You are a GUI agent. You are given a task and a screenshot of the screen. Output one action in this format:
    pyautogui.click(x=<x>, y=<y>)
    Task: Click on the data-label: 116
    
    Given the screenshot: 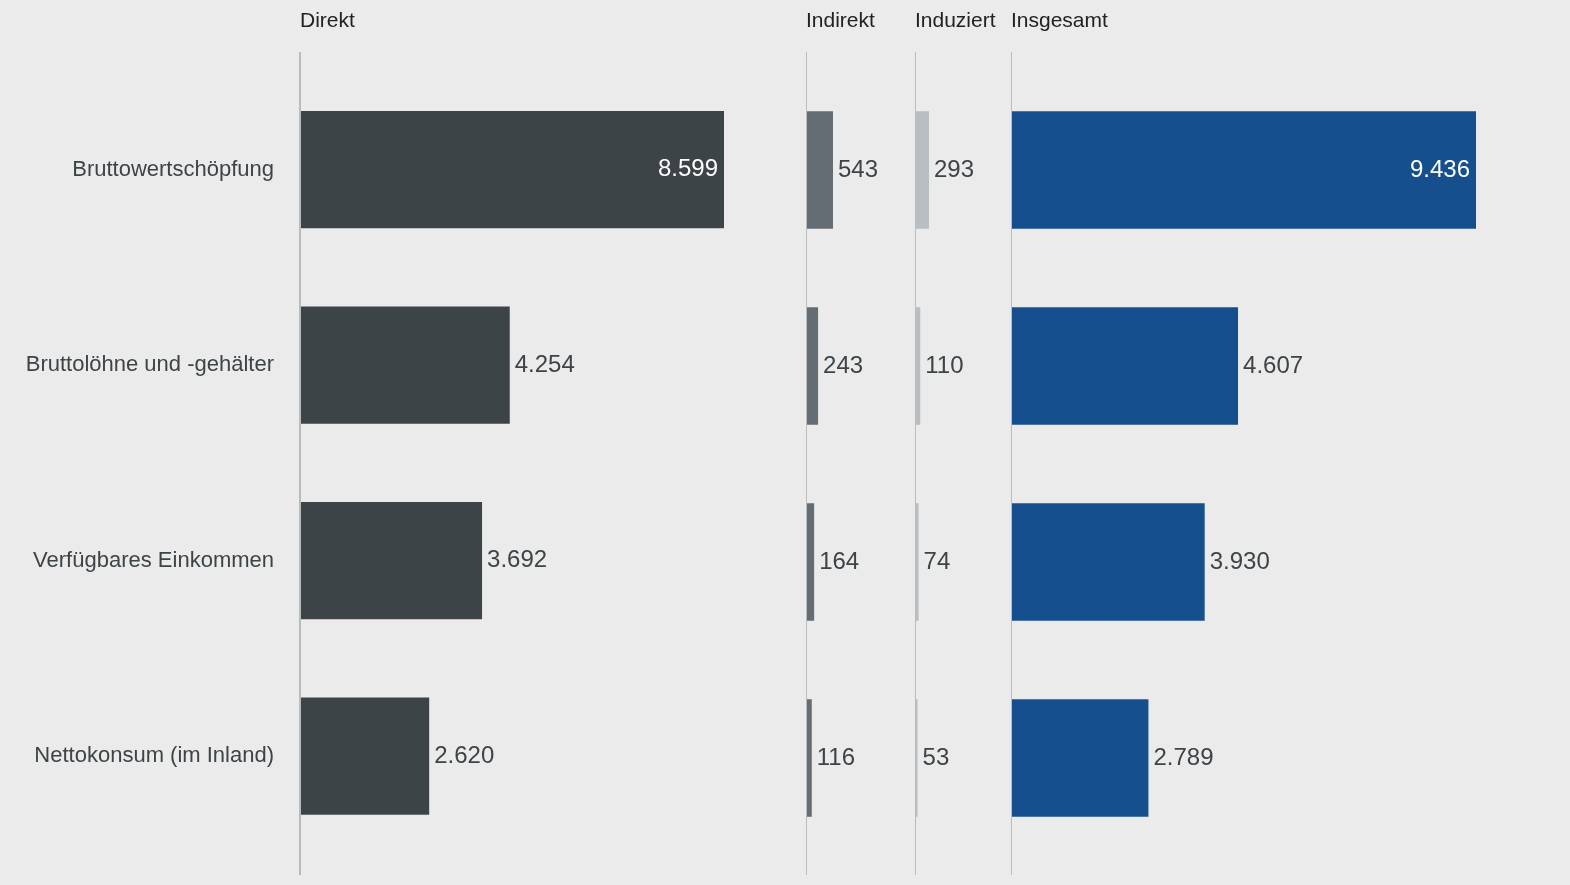 What is the action you would take?
    pyautogui.click(x=836, y=756)
    